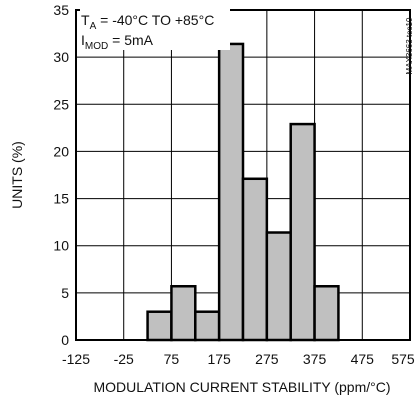 The height and width of the screenshot is (402, 417). What do you see at coordinates (61, 199) in the screenshot?
I see `y-tick-label: 15` at bounding box center [61, 199].